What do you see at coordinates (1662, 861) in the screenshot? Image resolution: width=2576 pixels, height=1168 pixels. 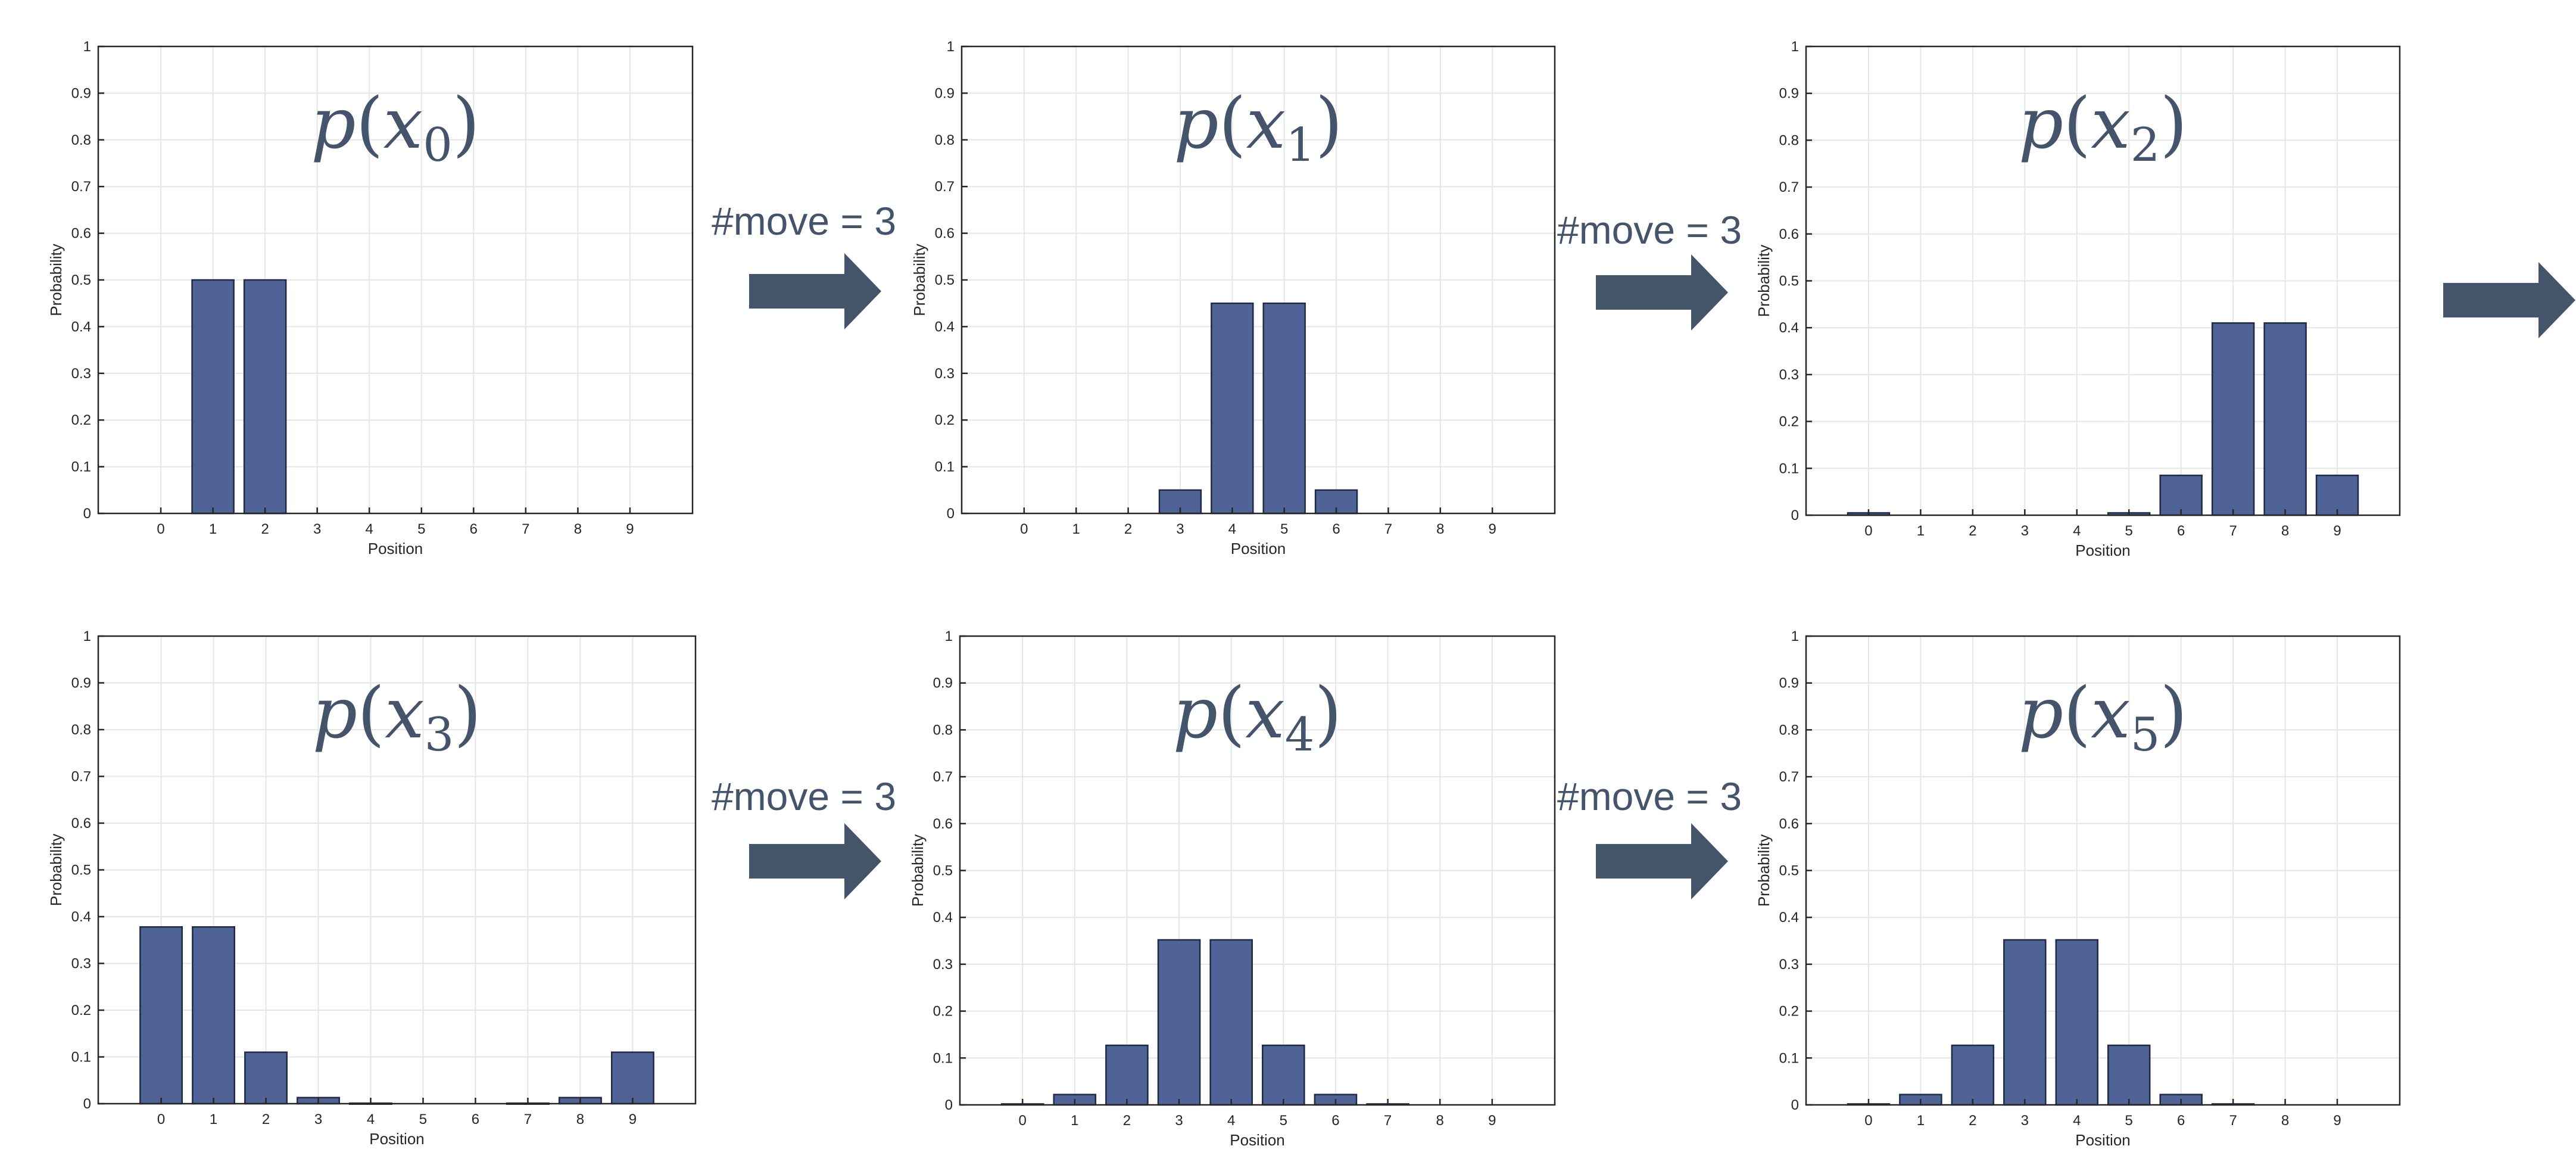 I see `right-arrow-icon` at bounding box center [1662, 861].